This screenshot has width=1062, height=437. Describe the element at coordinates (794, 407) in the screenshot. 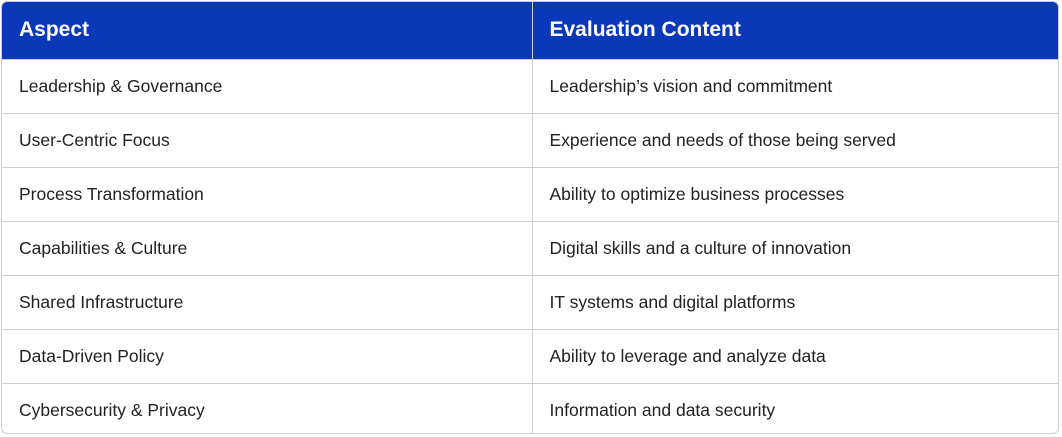

I see `evaluation-content-cell: Information and data security` at that location.